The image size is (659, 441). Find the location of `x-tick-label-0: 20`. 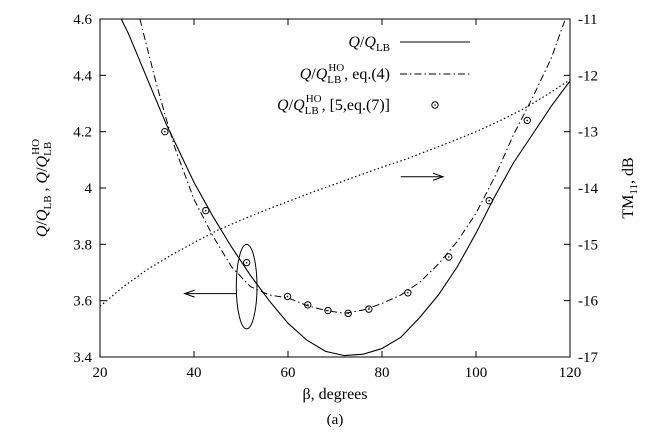

x-tick-label-0: 20 is located at coordinates (100, 373).